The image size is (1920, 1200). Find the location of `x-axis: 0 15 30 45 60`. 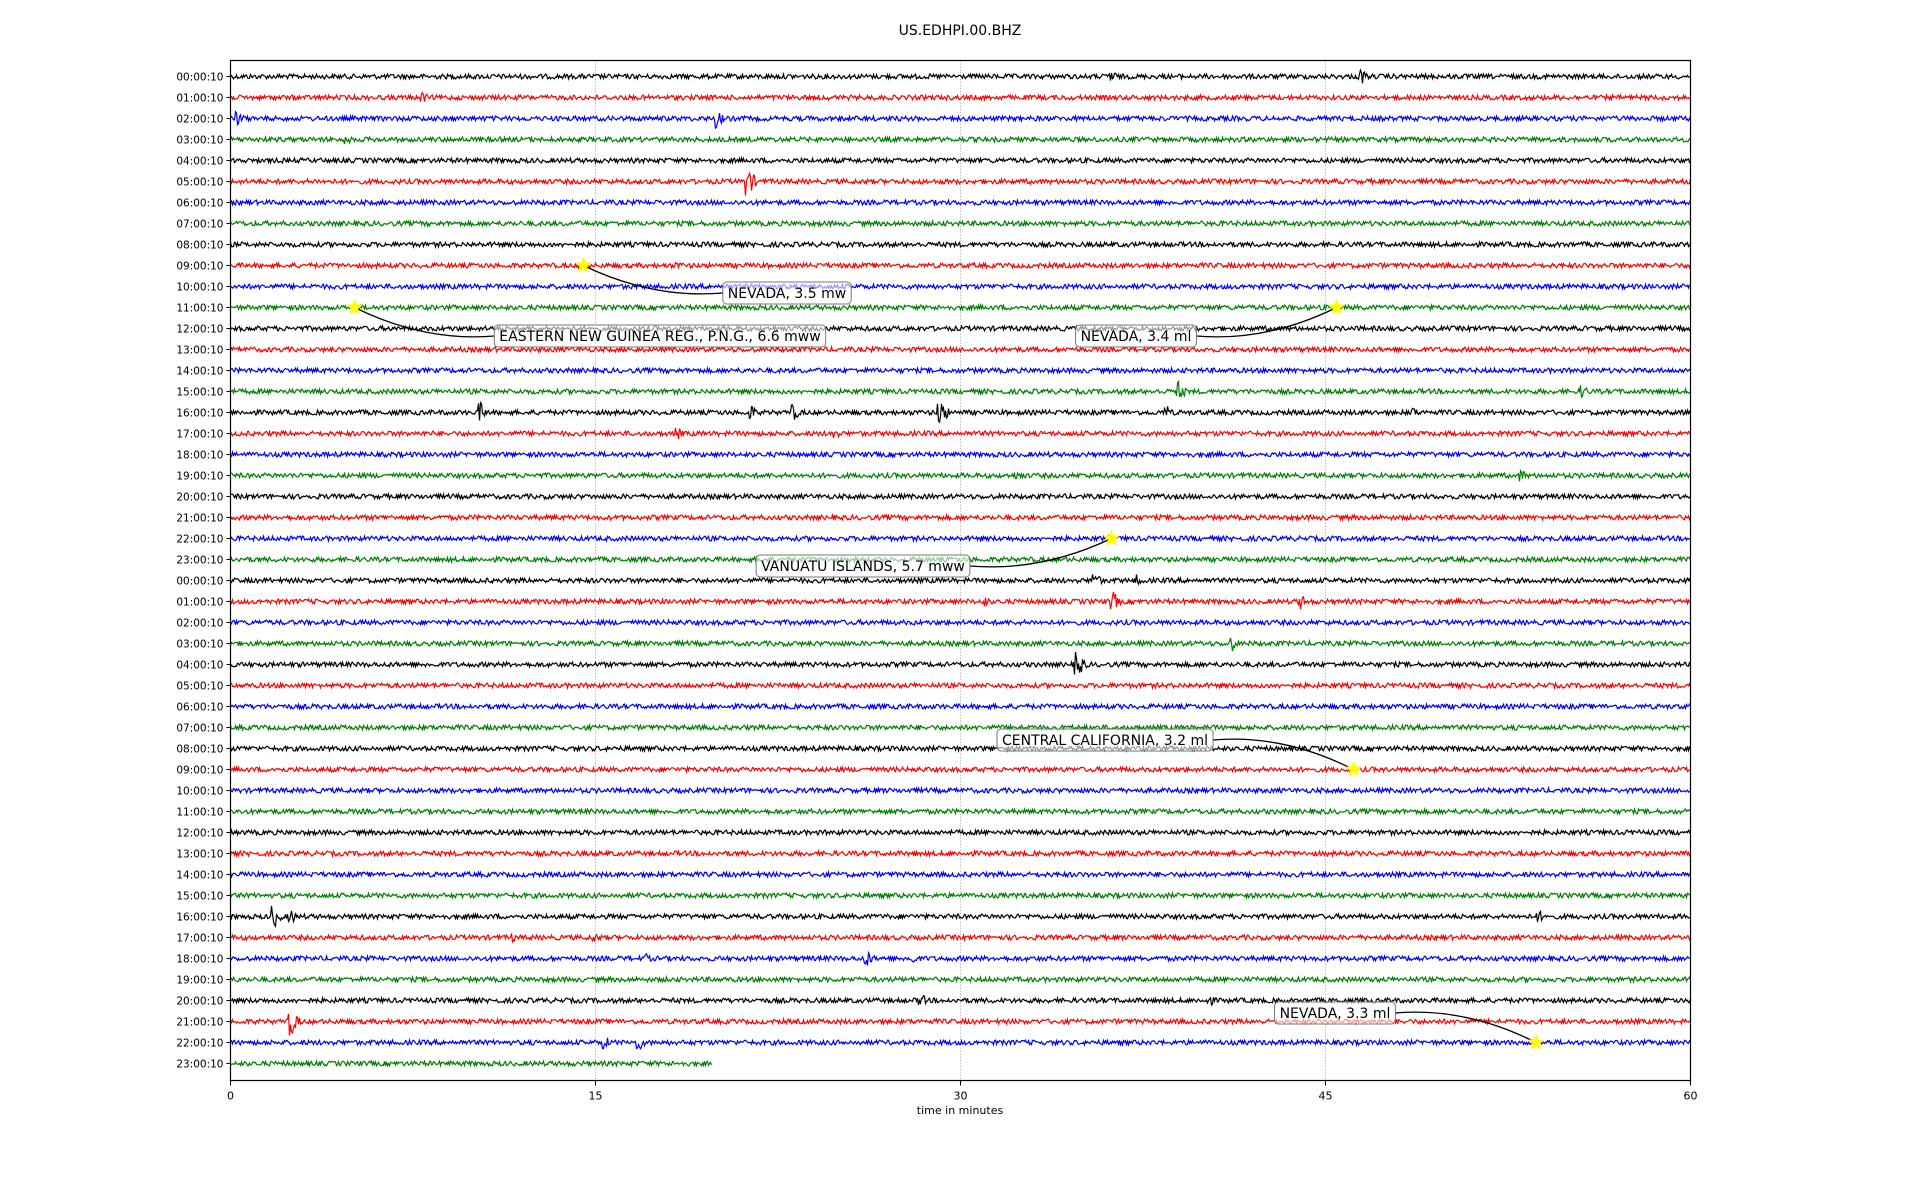

x-axis: 0 15 30 45 60 is located at coordinates (962, 1091).